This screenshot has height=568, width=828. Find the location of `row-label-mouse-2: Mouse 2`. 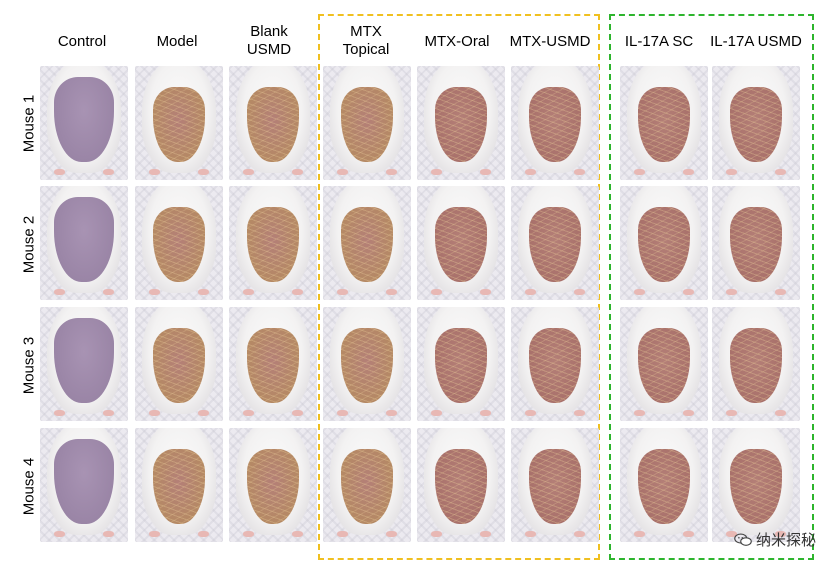

row-label-mouse-2: Mouse 2 is located at coordinates (29, 244).